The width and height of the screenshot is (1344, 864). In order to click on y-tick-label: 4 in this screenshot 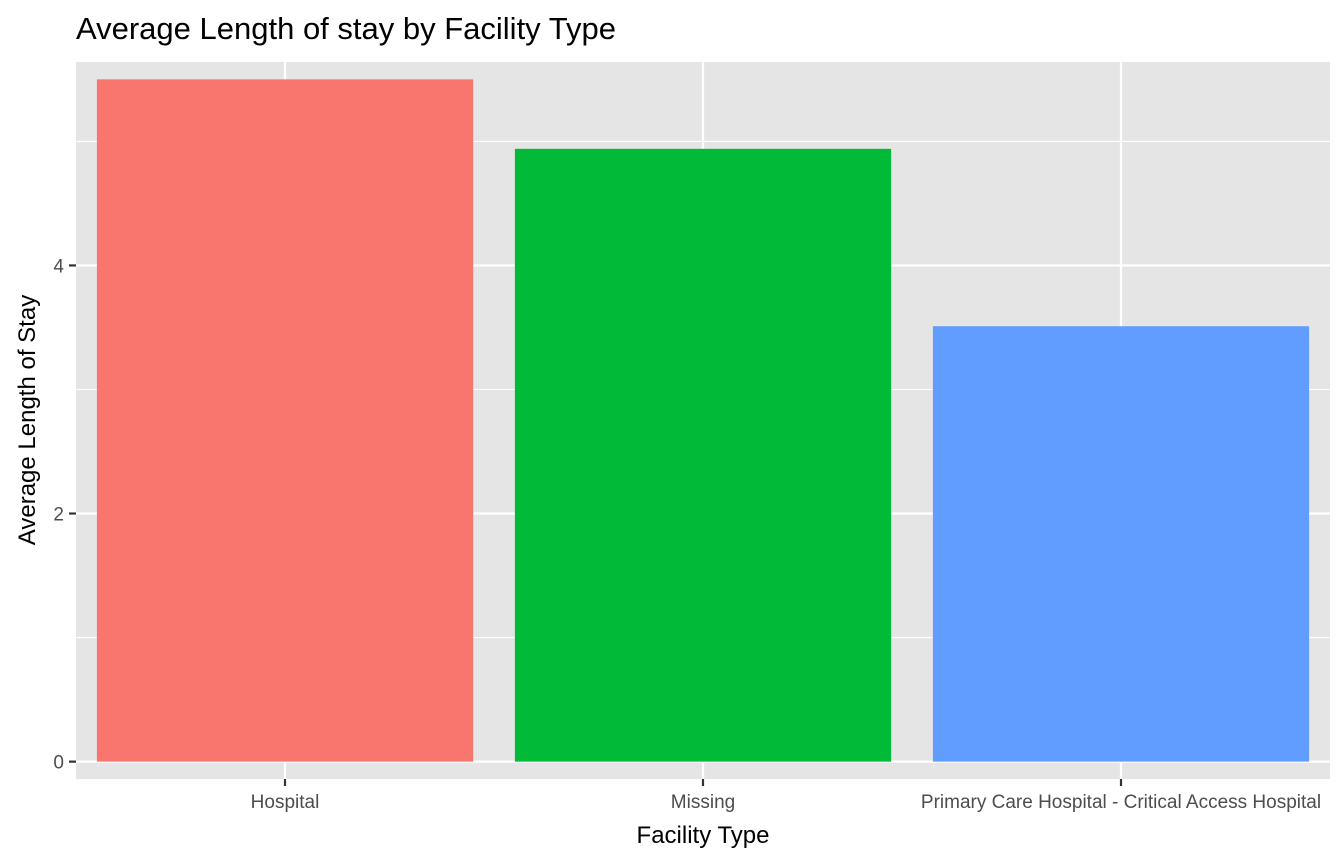, I will do `click(58, 266)`.